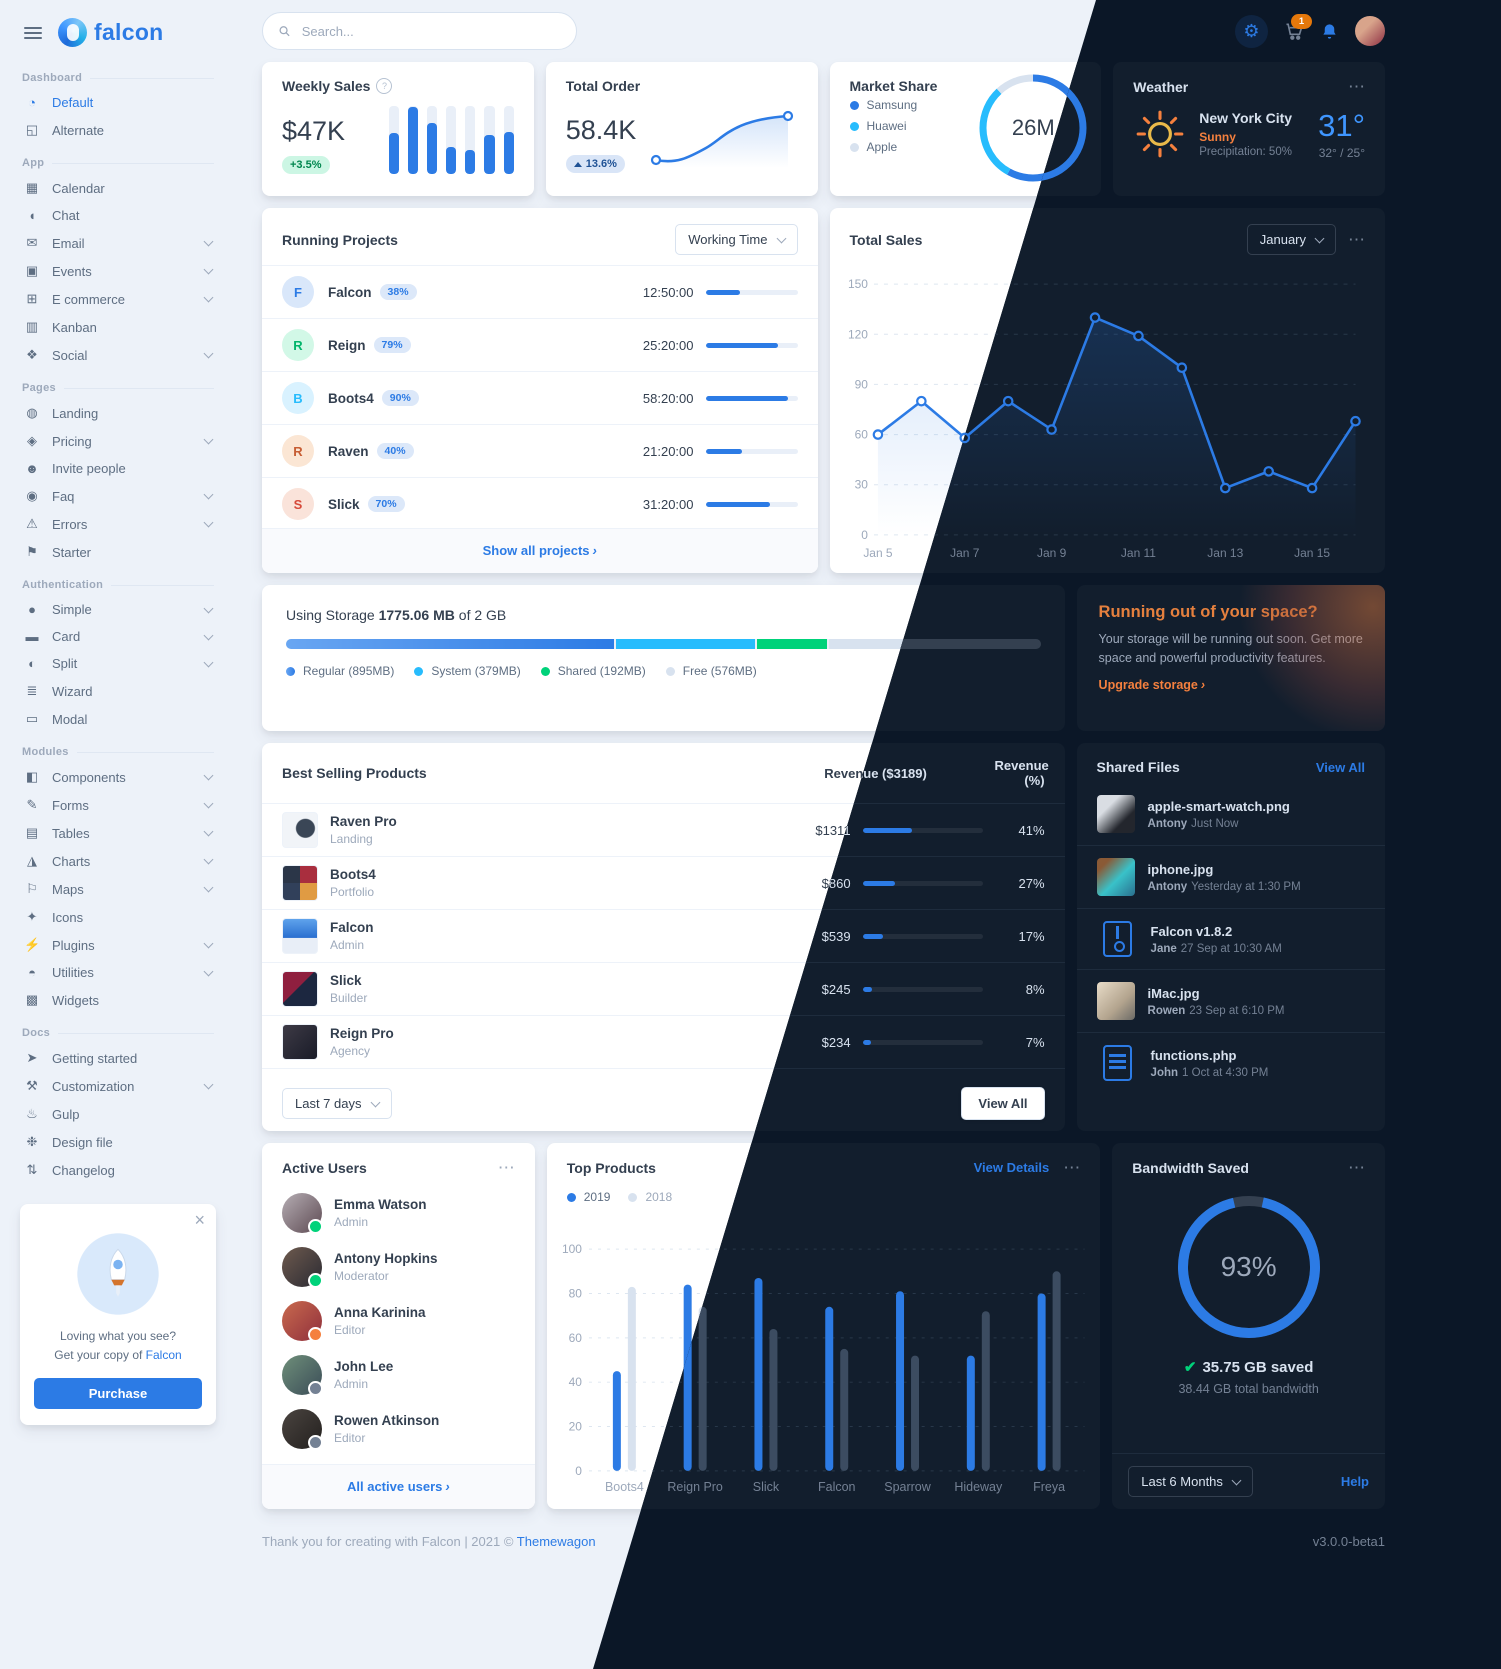  I want to click on sidebar-item: ◱ Alternate, so click(65, 130).